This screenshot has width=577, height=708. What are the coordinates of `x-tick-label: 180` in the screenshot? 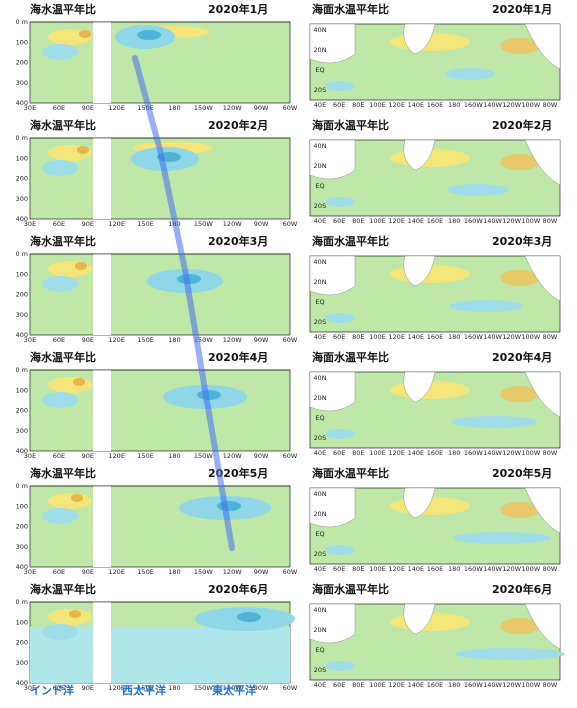 It's located at (454, 569).